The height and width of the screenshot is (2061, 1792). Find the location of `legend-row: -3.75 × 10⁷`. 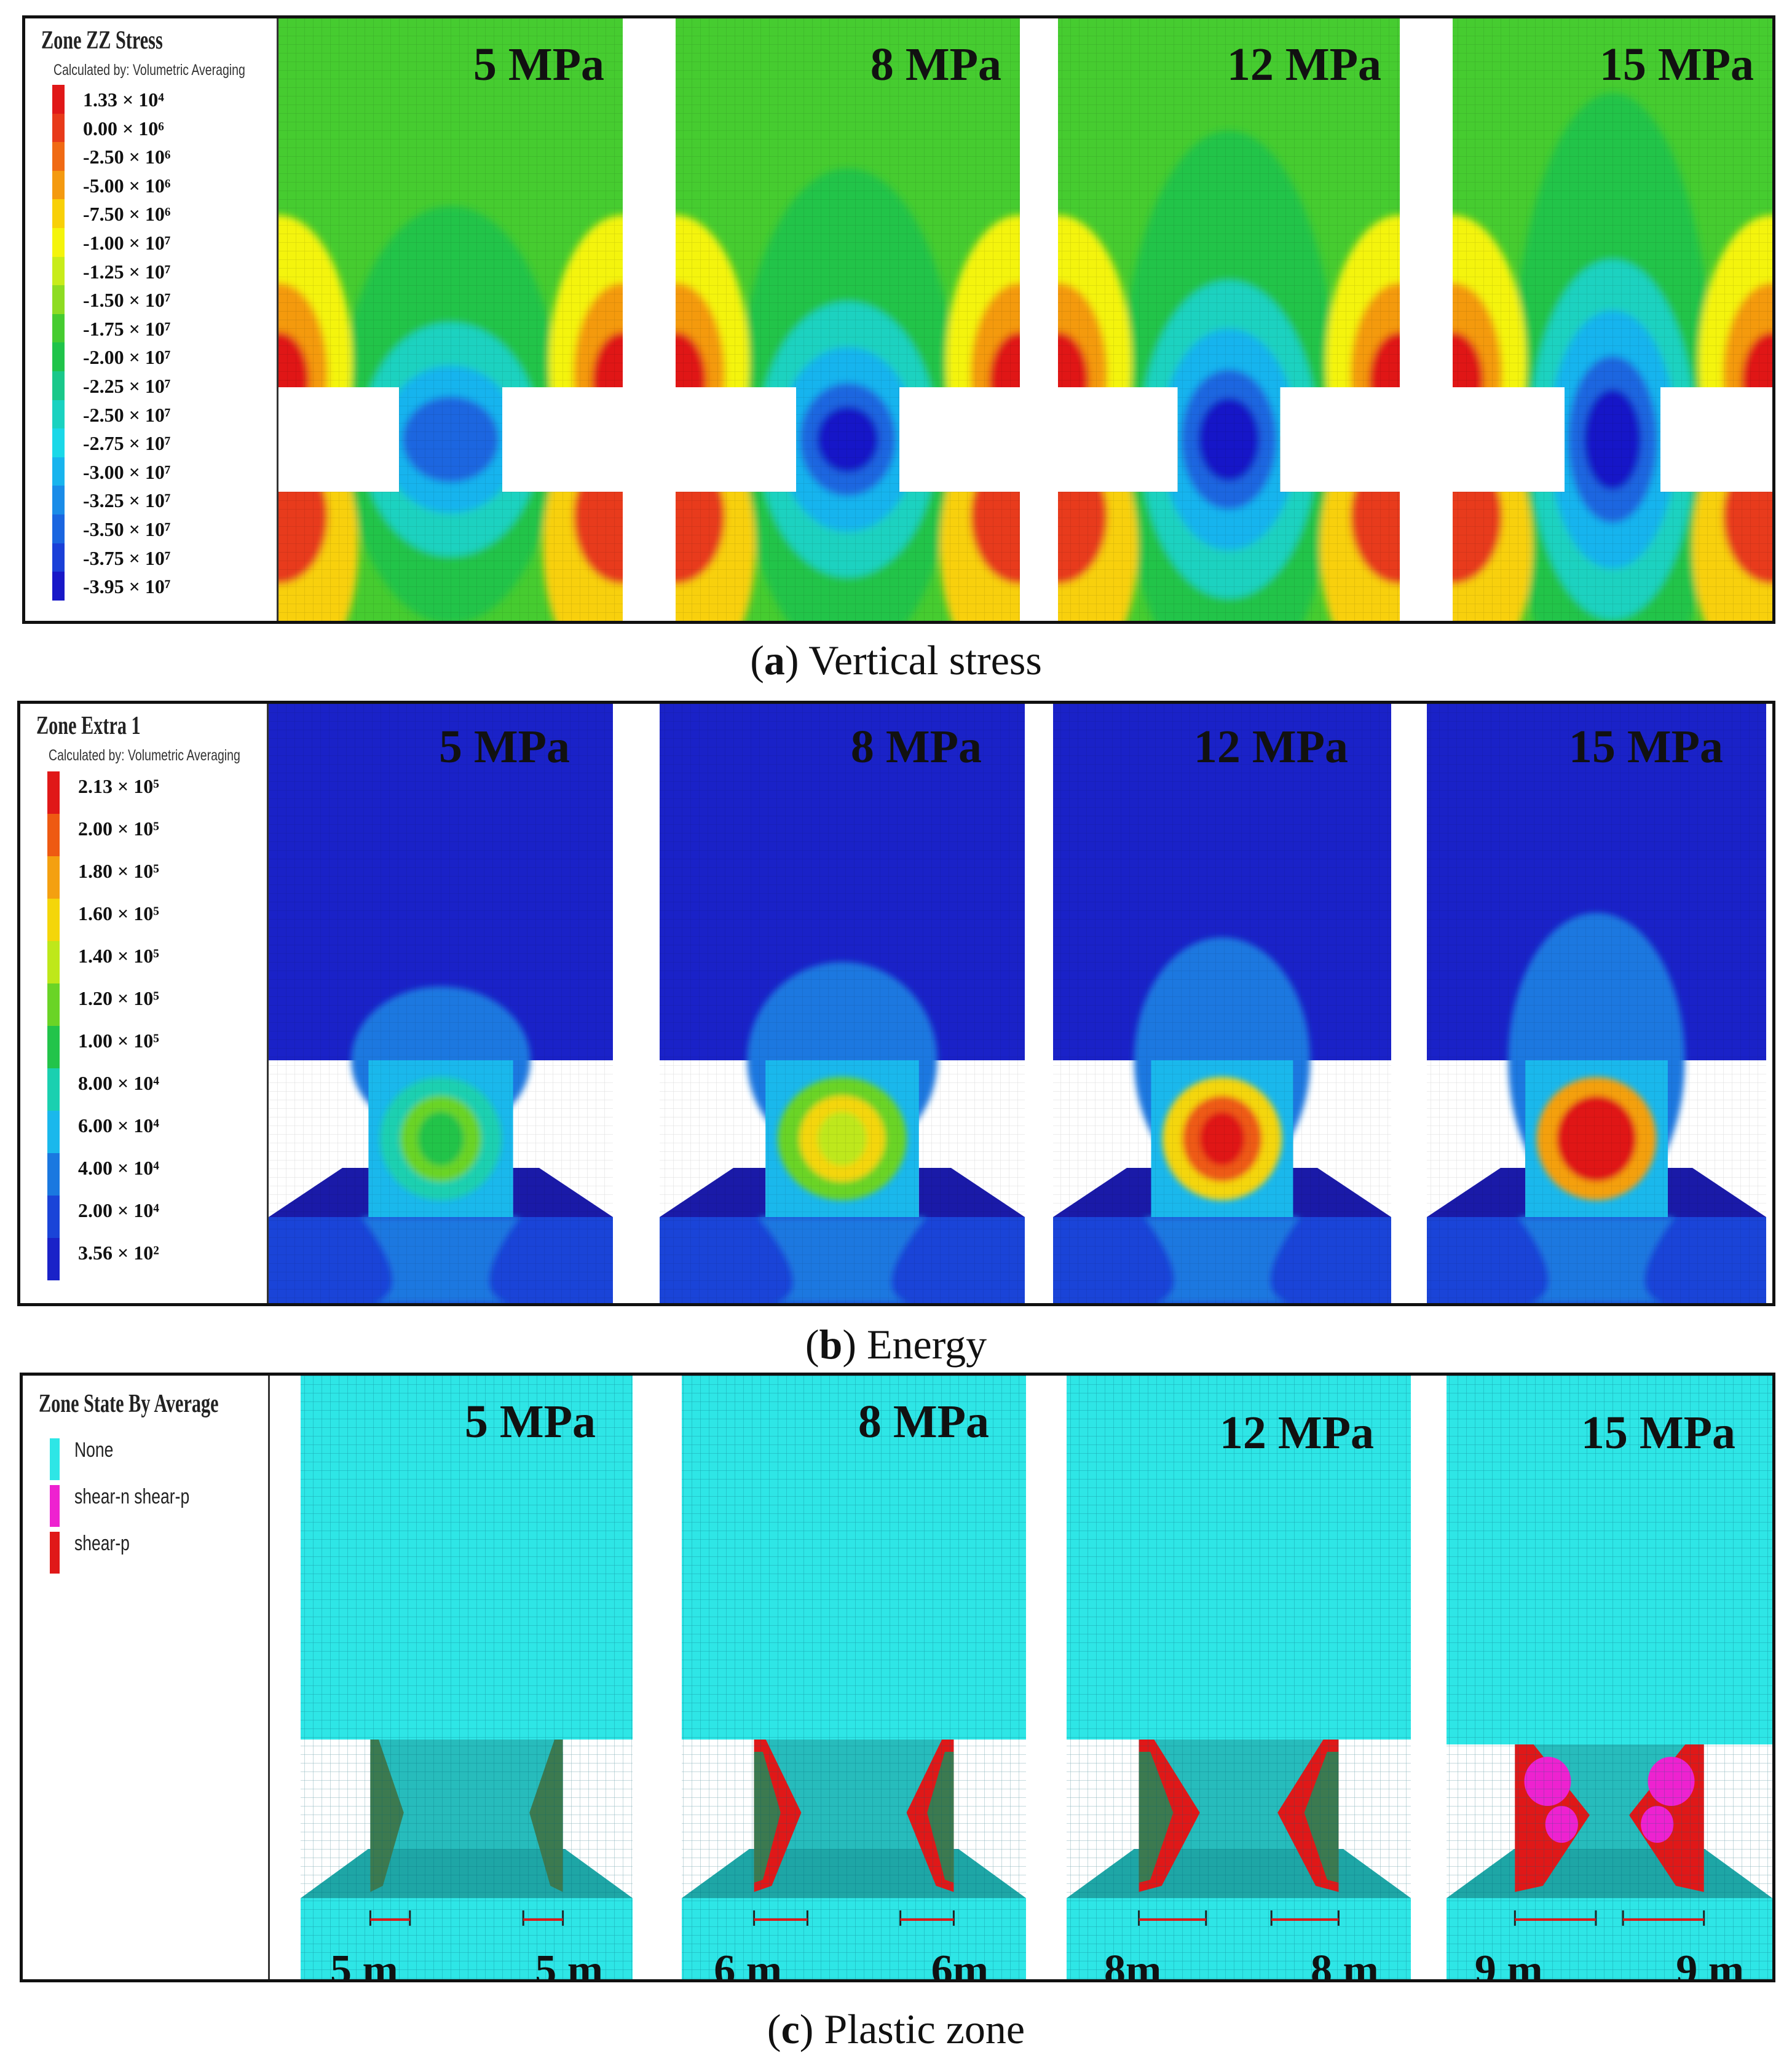

legend-row: -3.75 × 10⁷ is located at coordinates (169, 557).